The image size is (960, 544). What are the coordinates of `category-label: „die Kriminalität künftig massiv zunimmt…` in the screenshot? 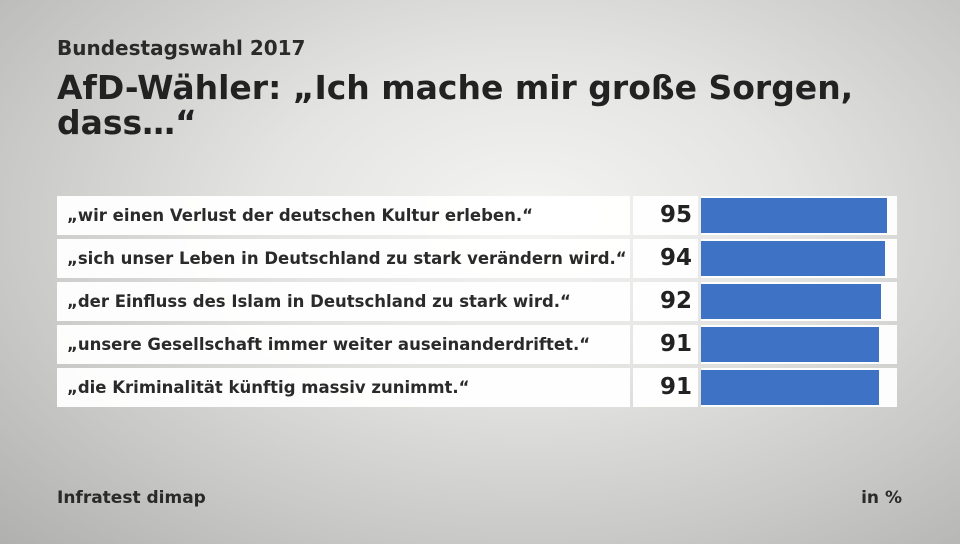 It's located at (343, 387).